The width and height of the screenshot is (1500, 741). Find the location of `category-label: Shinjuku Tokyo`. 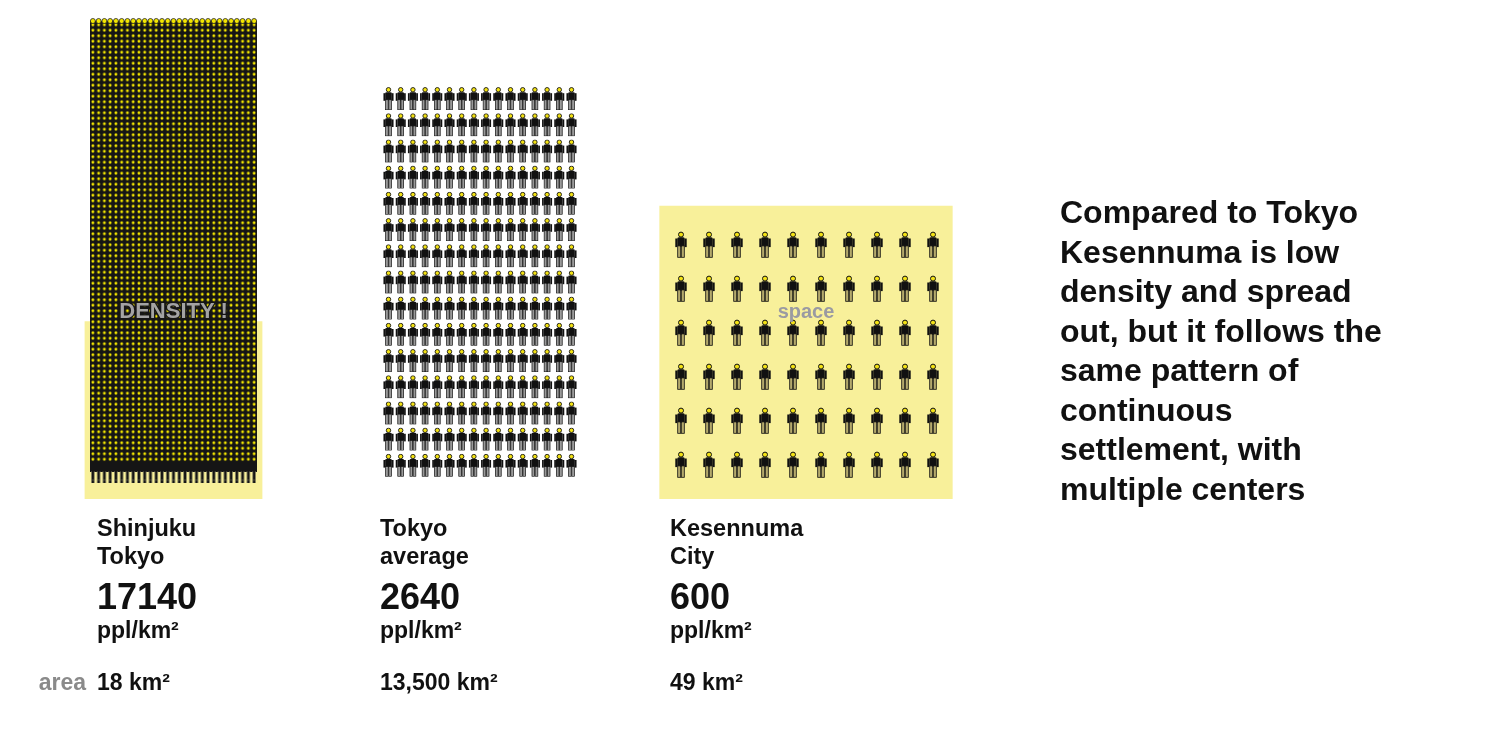

category-label: Shinjuku Tokyo is located at coordinates (147, 541).